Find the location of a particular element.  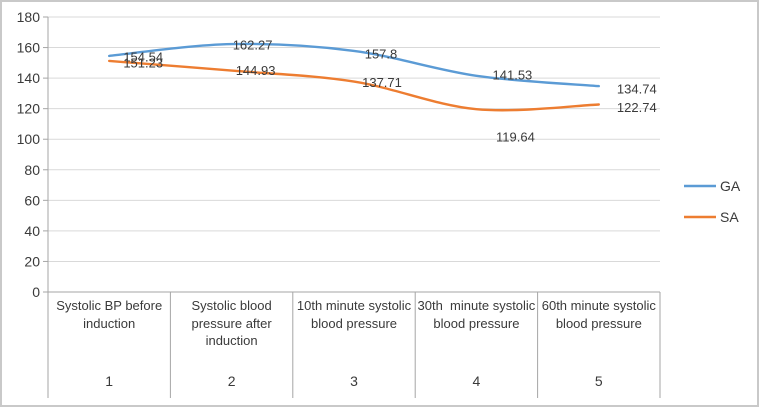

category-cell: 30th minute systolic blood pressure 4 is located at coordinates (476, 345).